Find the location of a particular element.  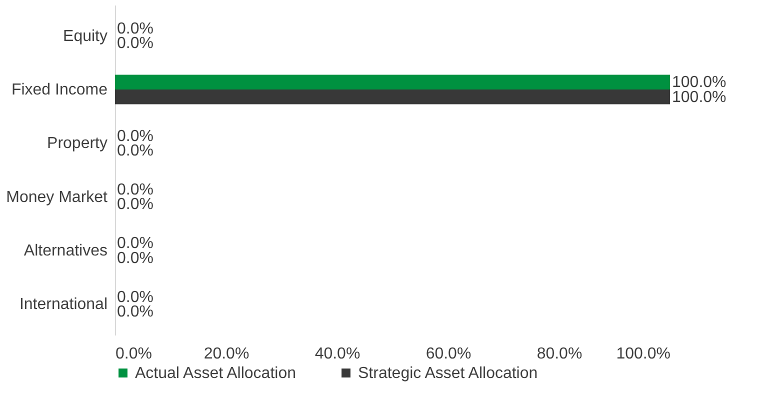

y-tick-label: Equity is located at coordinates (85, 36).